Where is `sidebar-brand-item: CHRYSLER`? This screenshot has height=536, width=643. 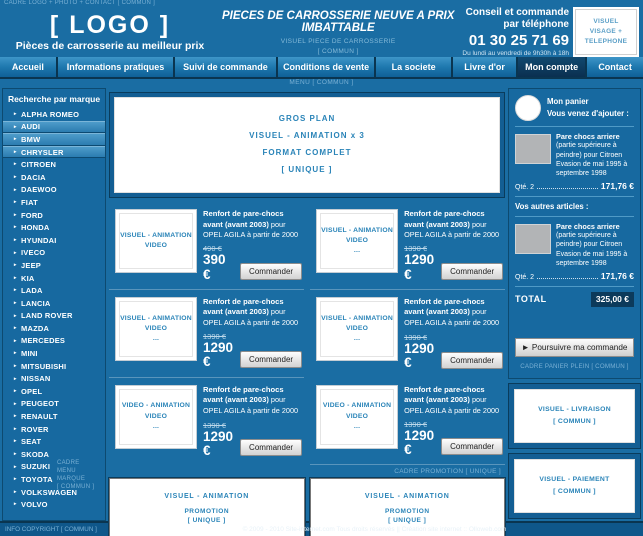 sidebar-brand-item: CHRYSLER is located at coordinates (54, 152).